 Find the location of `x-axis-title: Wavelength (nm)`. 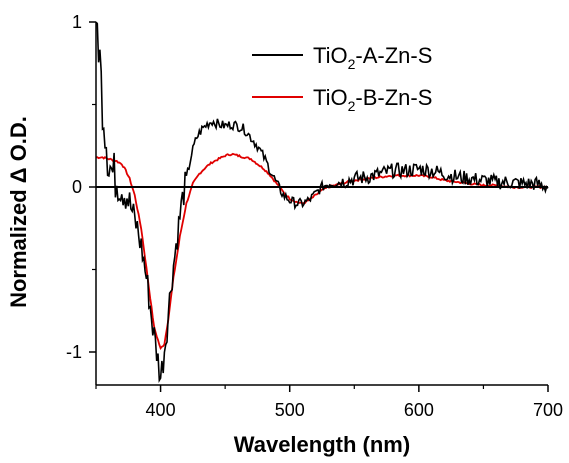

x-axis-title: Wavelength (nm) is located at coordinates (322, 444).